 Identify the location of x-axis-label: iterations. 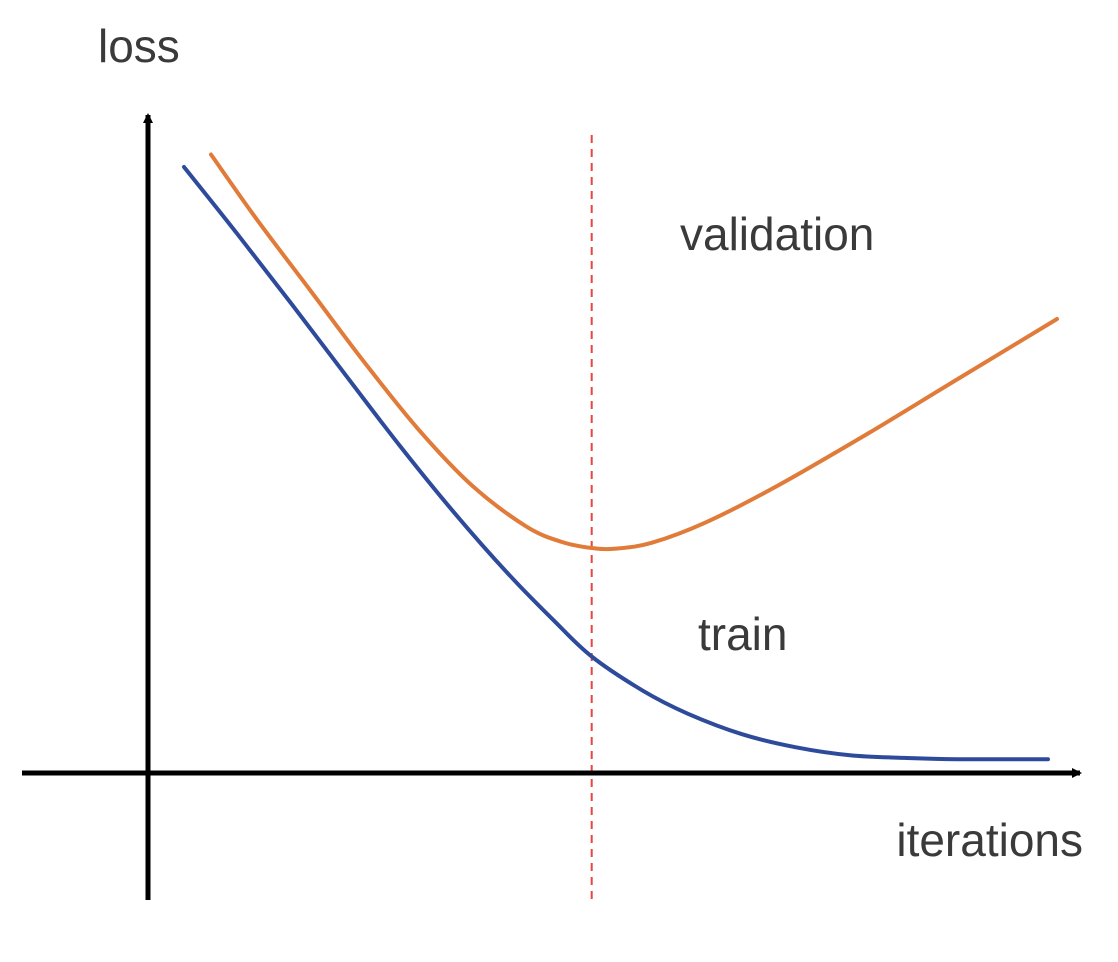
(989, 840).